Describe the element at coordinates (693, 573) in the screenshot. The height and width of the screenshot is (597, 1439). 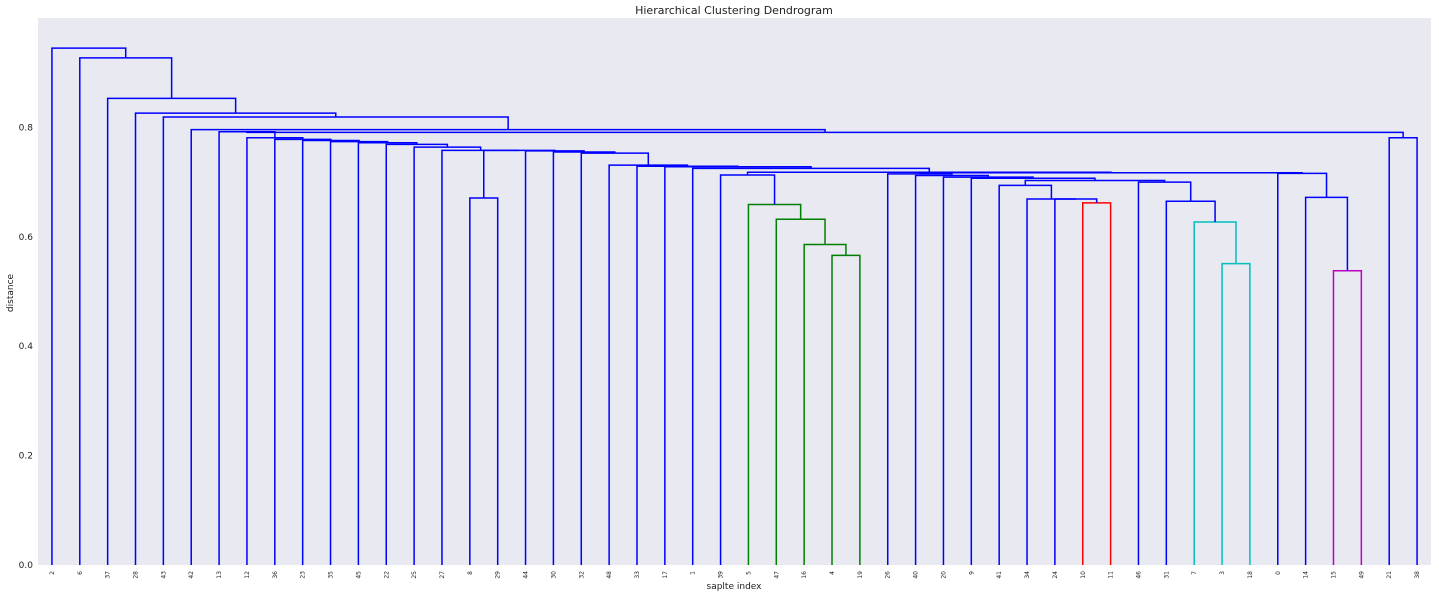
I see `x-tick-label: 1` at that location.